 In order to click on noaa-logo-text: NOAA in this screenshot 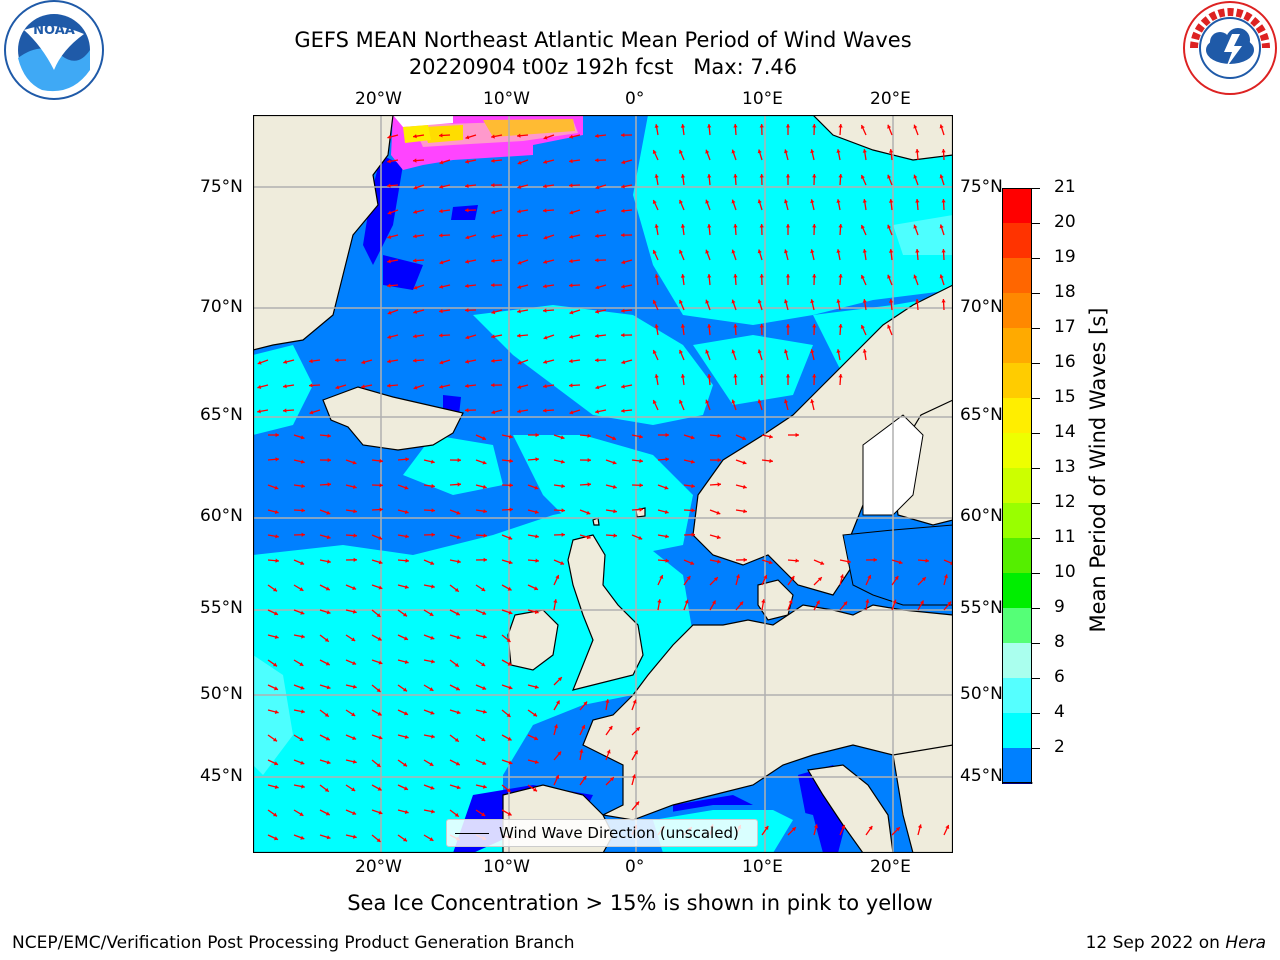, I will do `click(54, 30)`.